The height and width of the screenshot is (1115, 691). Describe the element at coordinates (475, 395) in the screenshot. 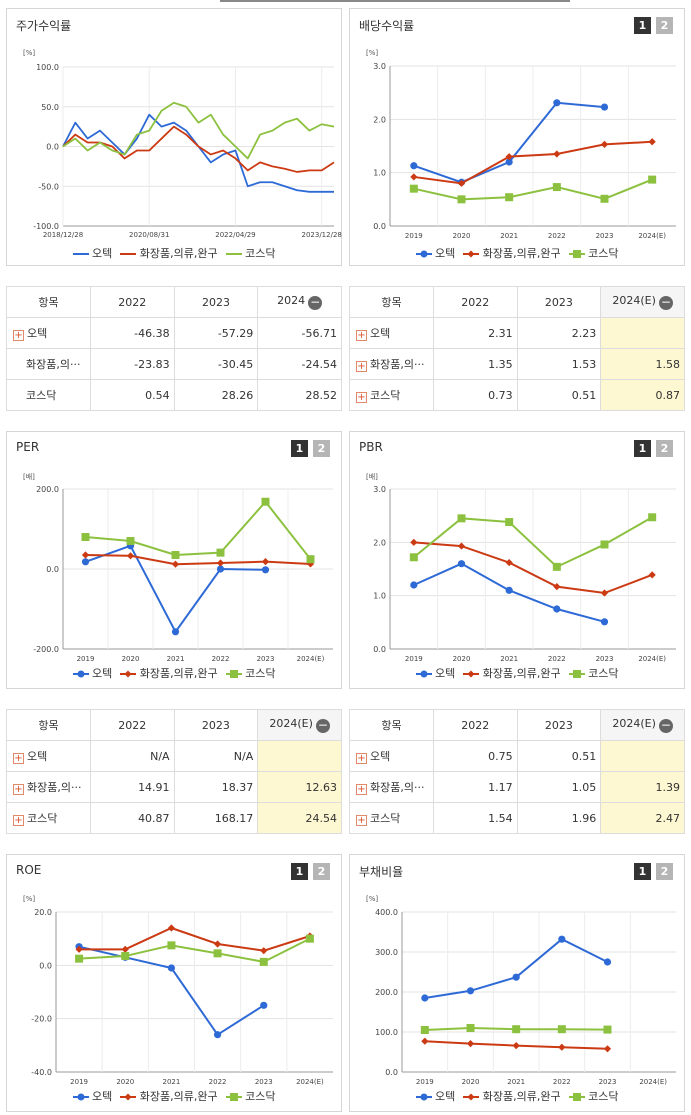

I see `value-cell: 0.73` at that location.